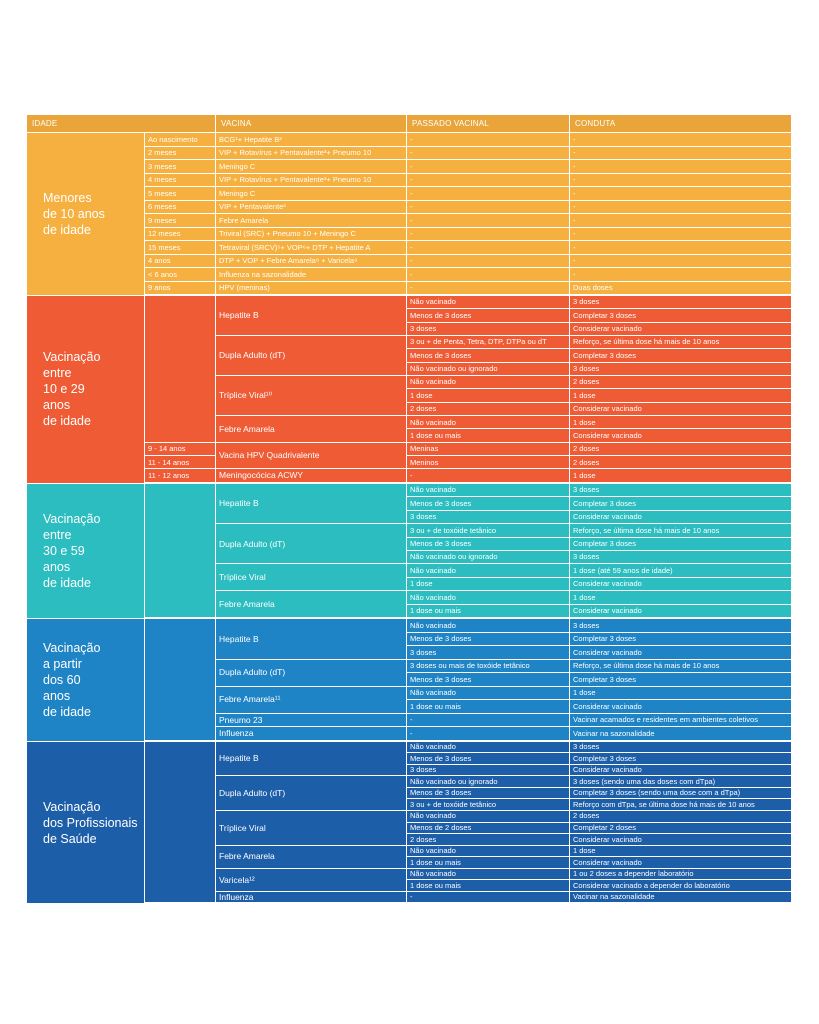  Describe the element at coordinates (680, 450) in the screenshot. I see `conduta-cell: 2 doses` at that location.